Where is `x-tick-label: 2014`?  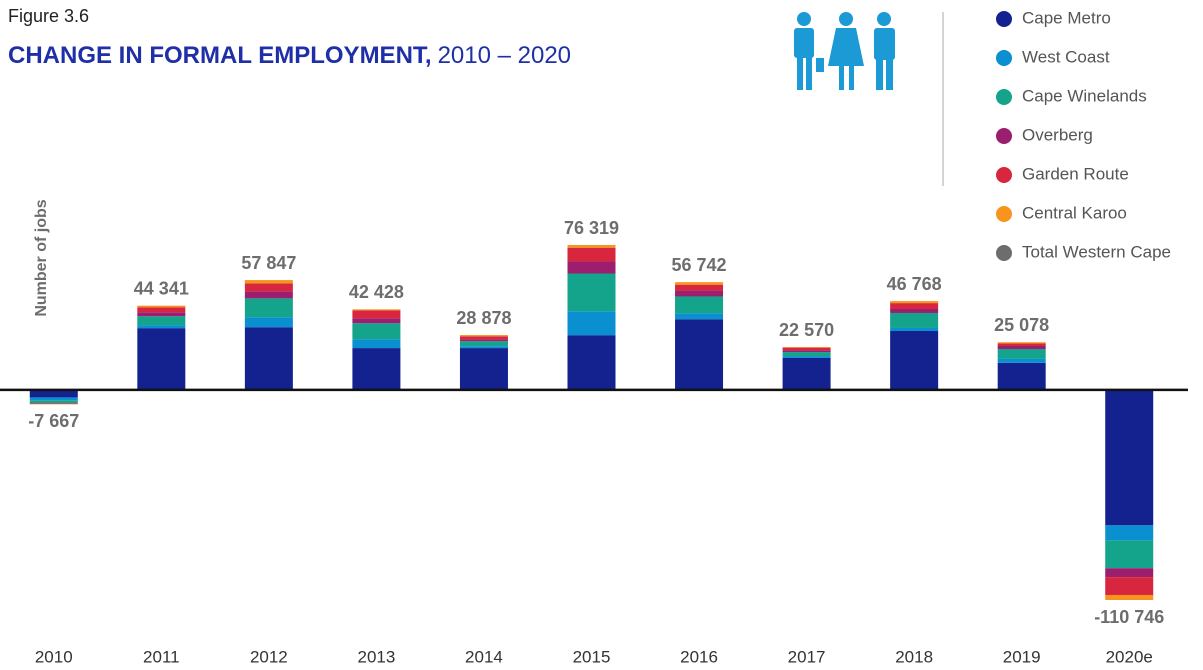 x-tick-label: 2014 is located at coordinates (484, 656).